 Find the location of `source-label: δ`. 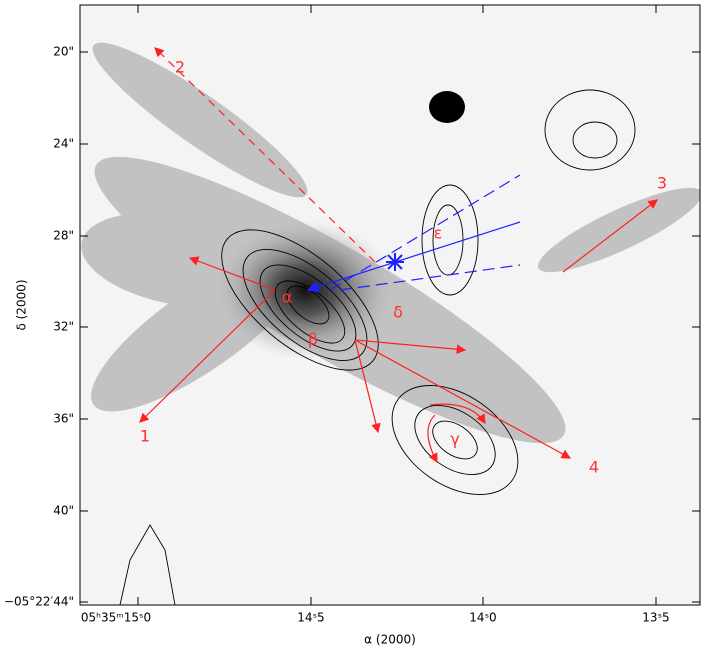

source-label: δ is located at coordinates (398, 312).